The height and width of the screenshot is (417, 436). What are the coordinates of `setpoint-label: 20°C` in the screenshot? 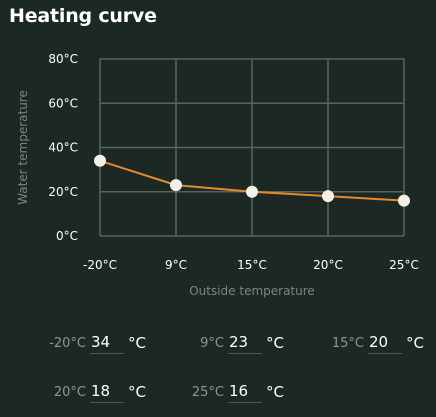 It's located at (69, 392).